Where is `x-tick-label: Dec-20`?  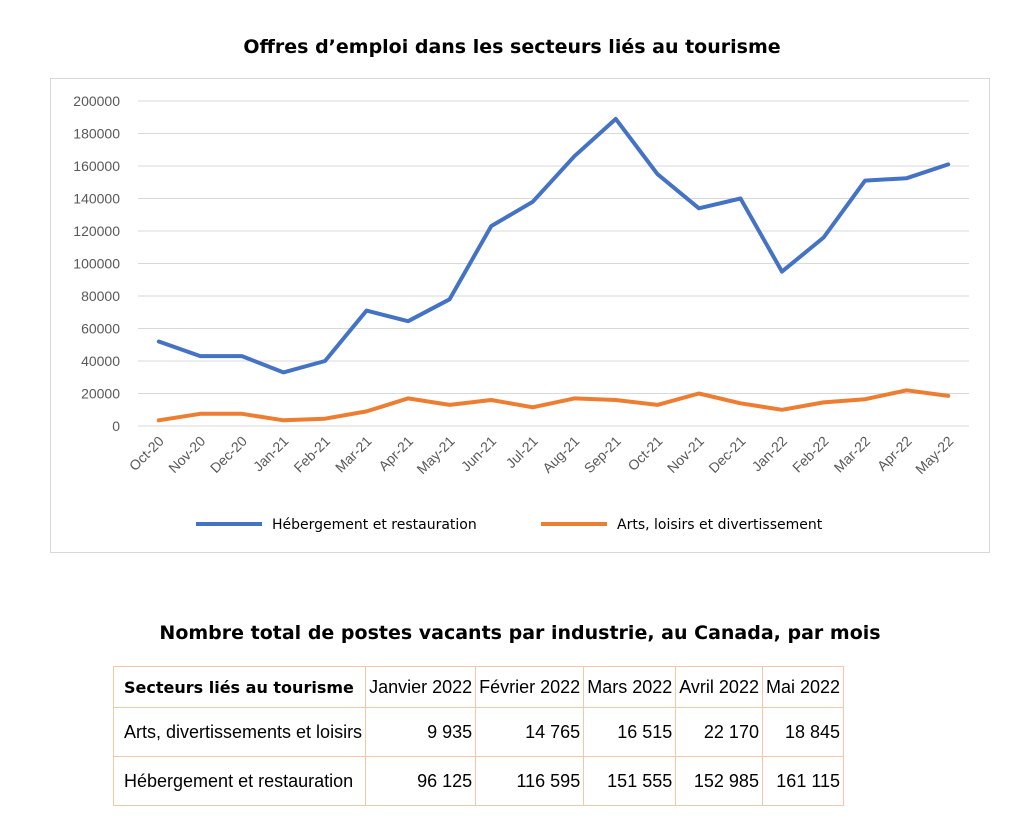 x-tick-label: Dec-20 is located at coordinates (228, 454).